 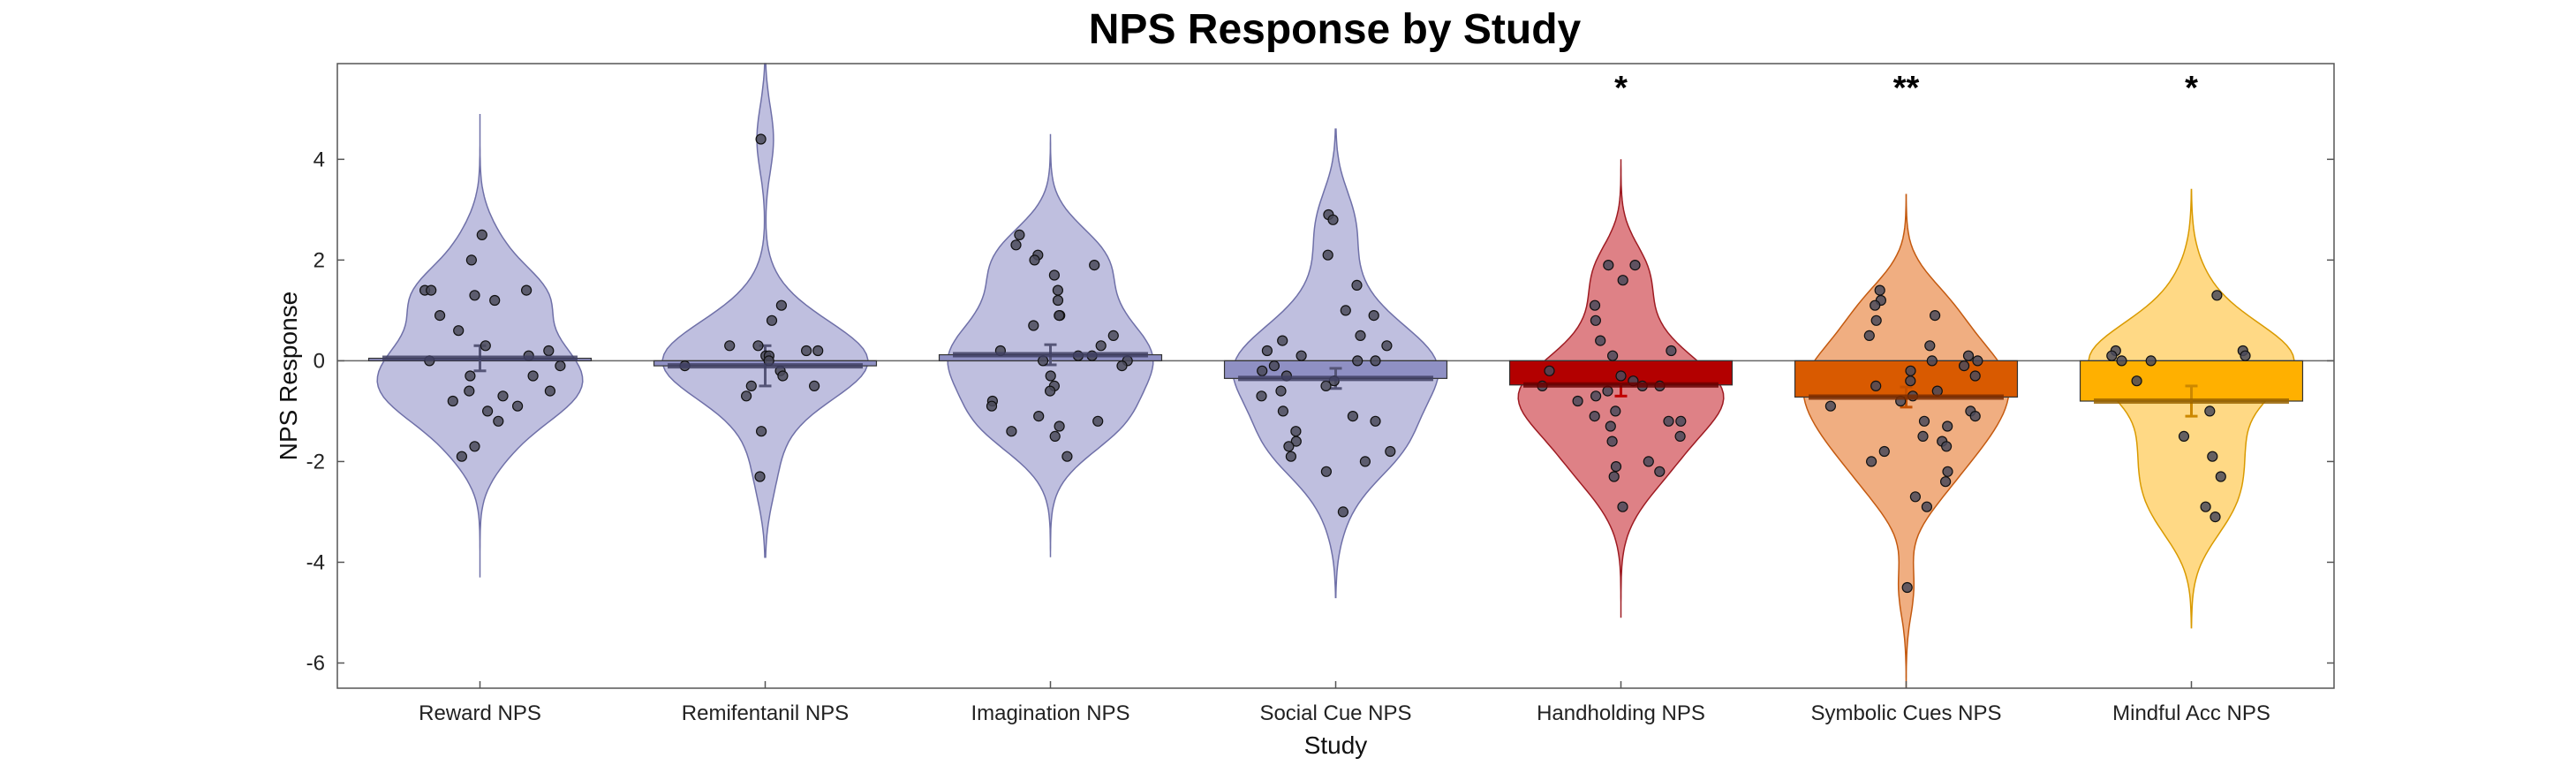 What do you see at coordinates (766, 713) in the screenshot?
I see `x-tick-label: Remifentanil NPS` at bounding box center [766, 713].